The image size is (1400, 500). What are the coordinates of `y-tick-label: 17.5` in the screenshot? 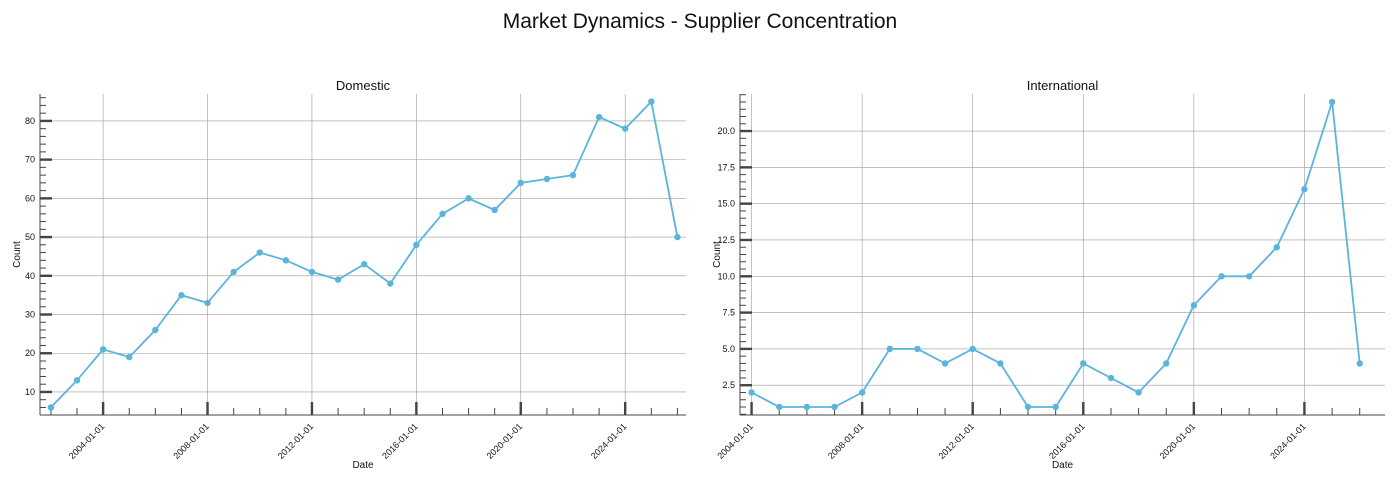 It's located at (726, 167).